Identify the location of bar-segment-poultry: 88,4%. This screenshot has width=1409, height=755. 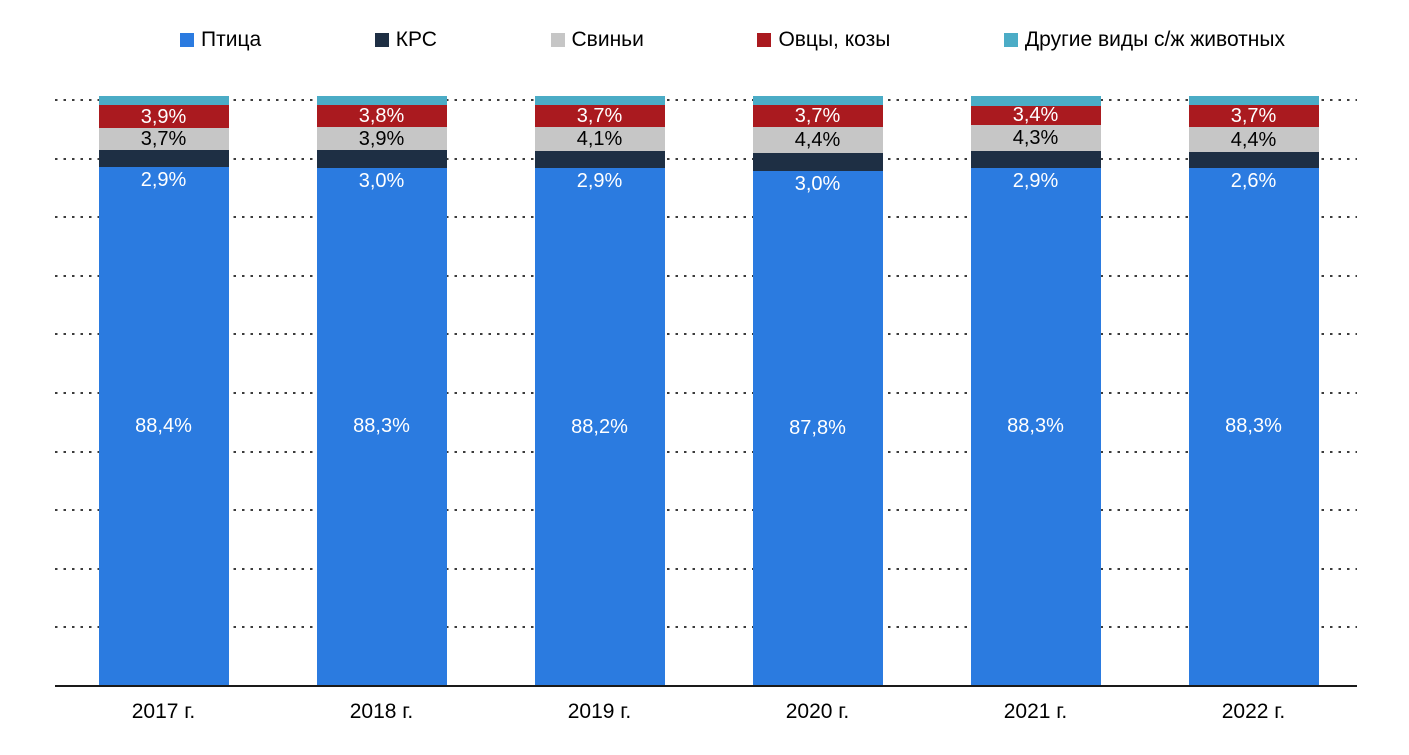
(163, 426).